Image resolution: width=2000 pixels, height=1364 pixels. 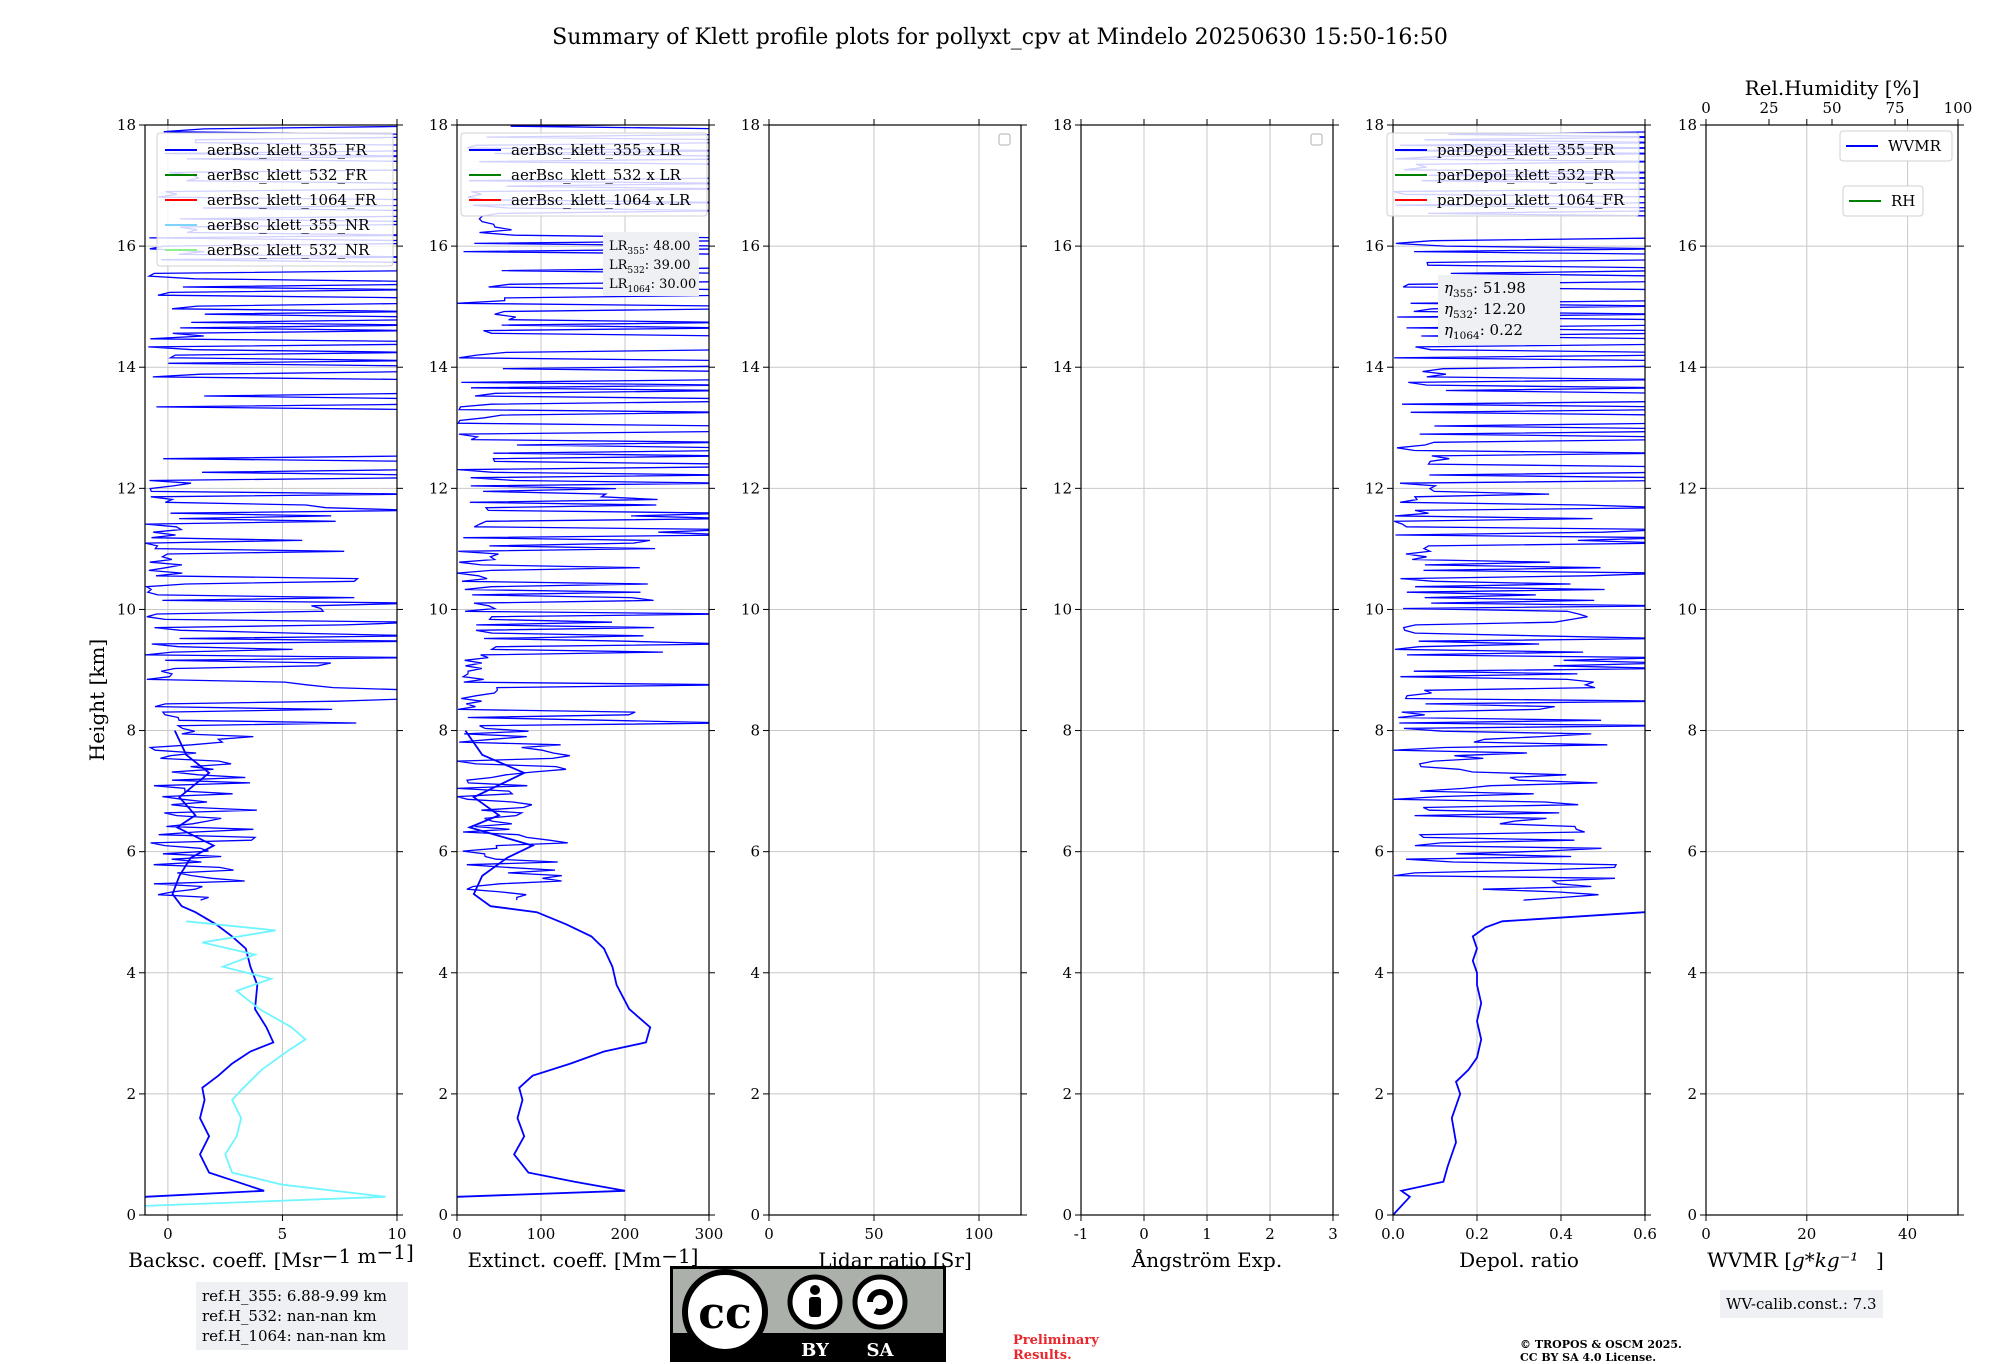 I want to click on copyright-line-1: © TROPOS & OSCM 2025., so click(x=1601, y=1344).